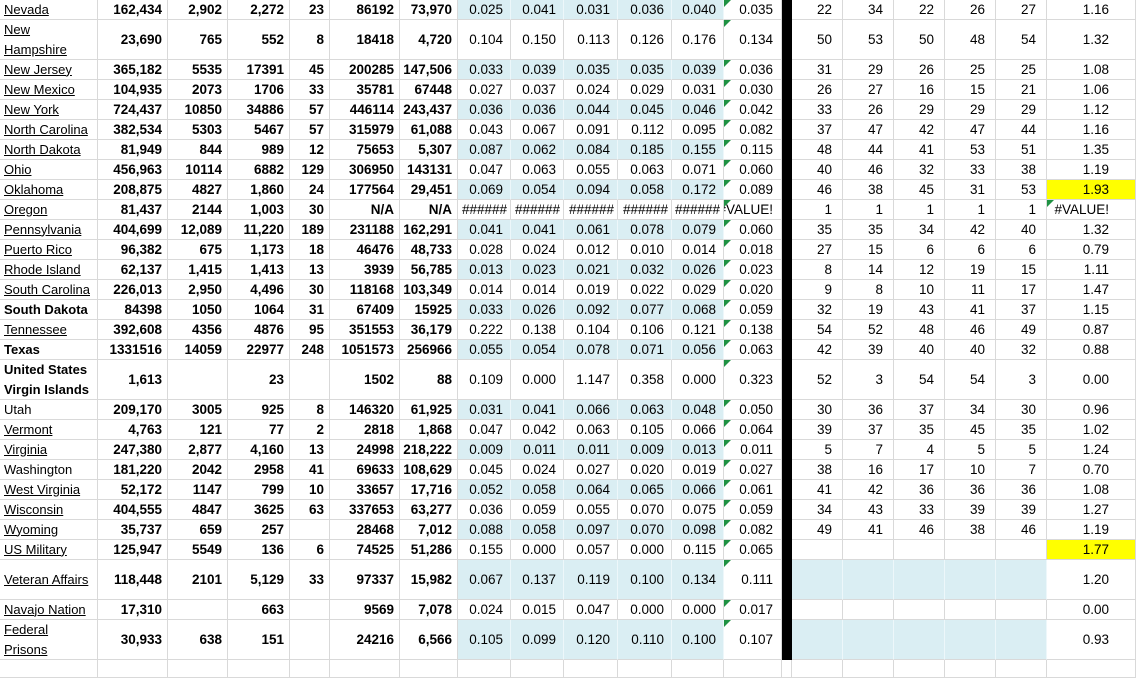 The height and width of the screenshot is (678, 1136). What do you see at coordinates (817, 90) in the screenshot?
I see `rank-cell: 26` at bounding box center [817, 90].